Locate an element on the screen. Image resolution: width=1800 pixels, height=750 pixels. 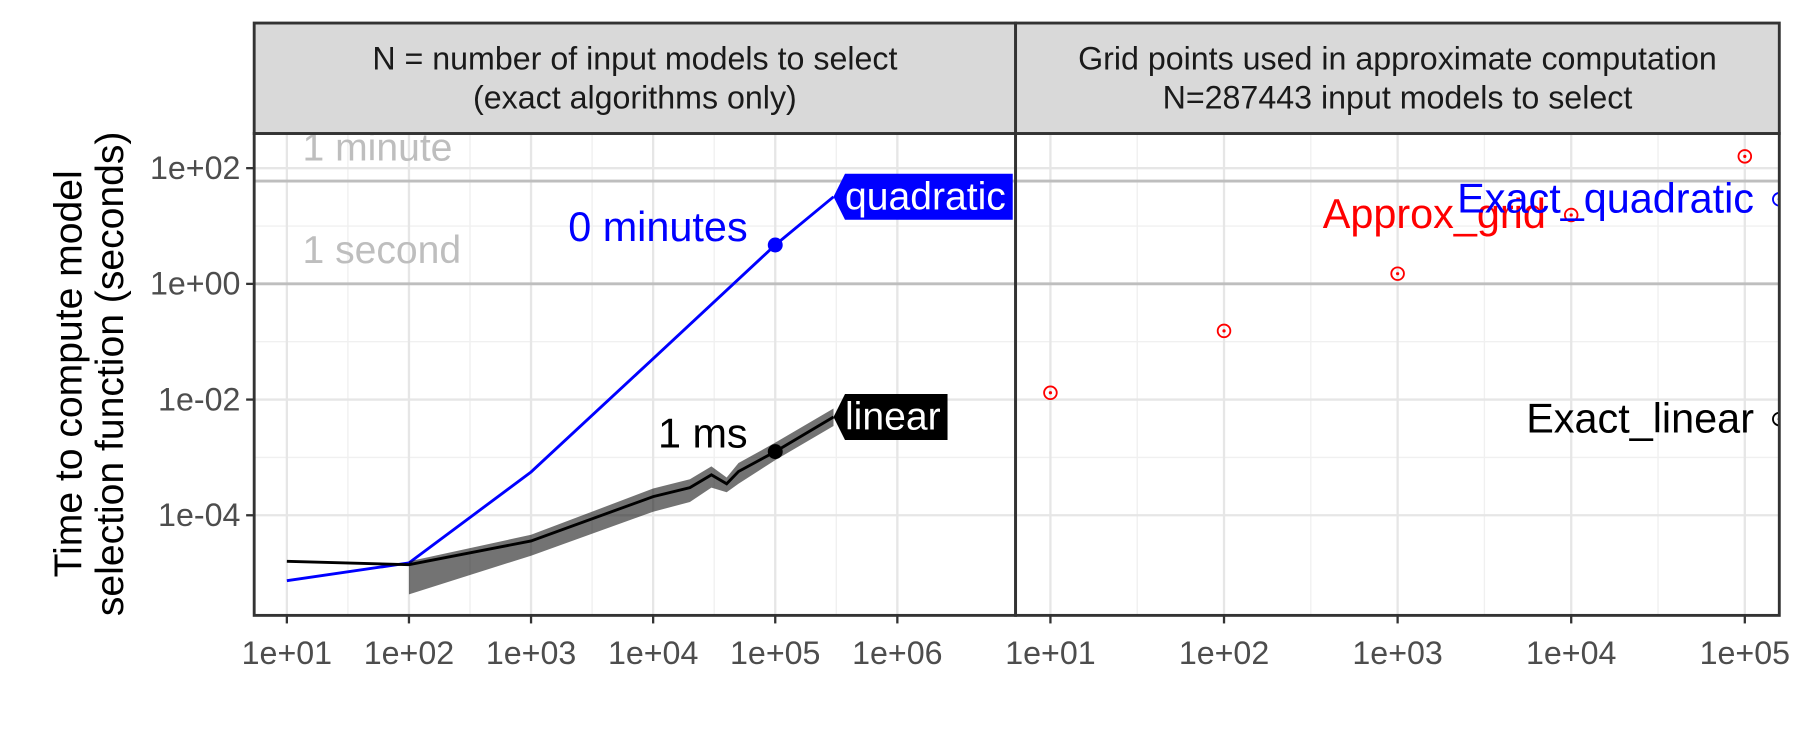
y-axis-title: selection function (seconds) is located at coordinates (110, 374).